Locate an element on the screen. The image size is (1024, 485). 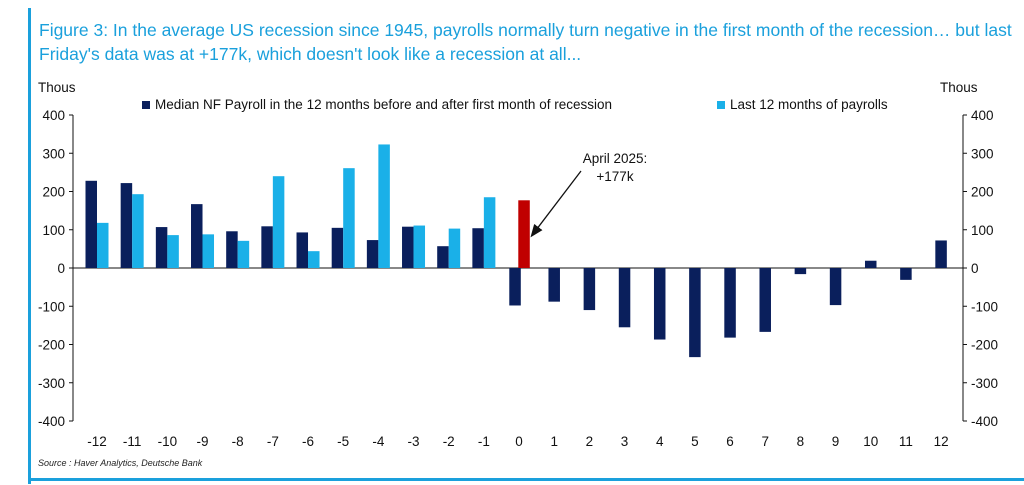
annotation-label-line1: April 2025: is located at coordinates (615, 158).